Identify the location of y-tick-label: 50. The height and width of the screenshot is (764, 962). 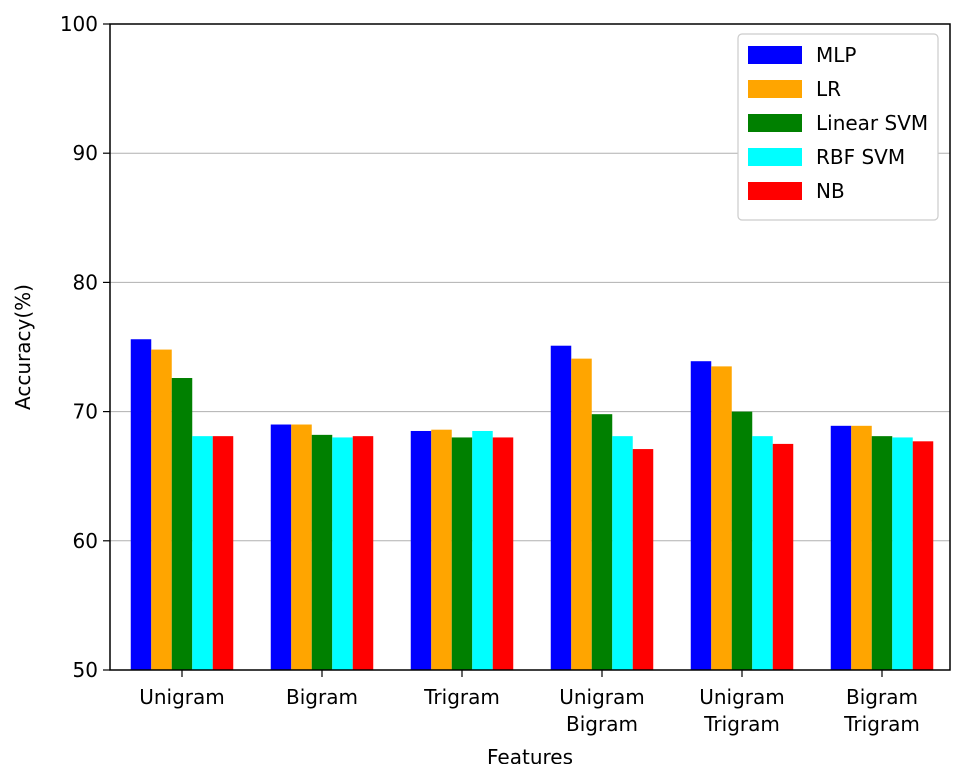
(85, 670).